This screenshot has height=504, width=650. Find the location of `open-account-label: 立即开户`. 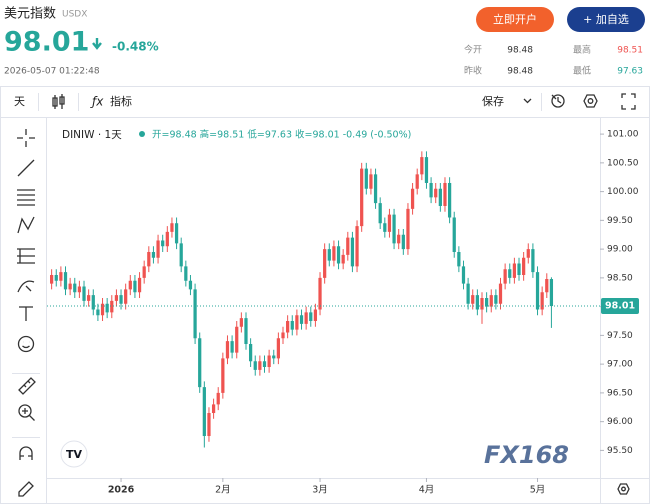

open-account-label: 立即开户 is located at coordinates (515, 19).